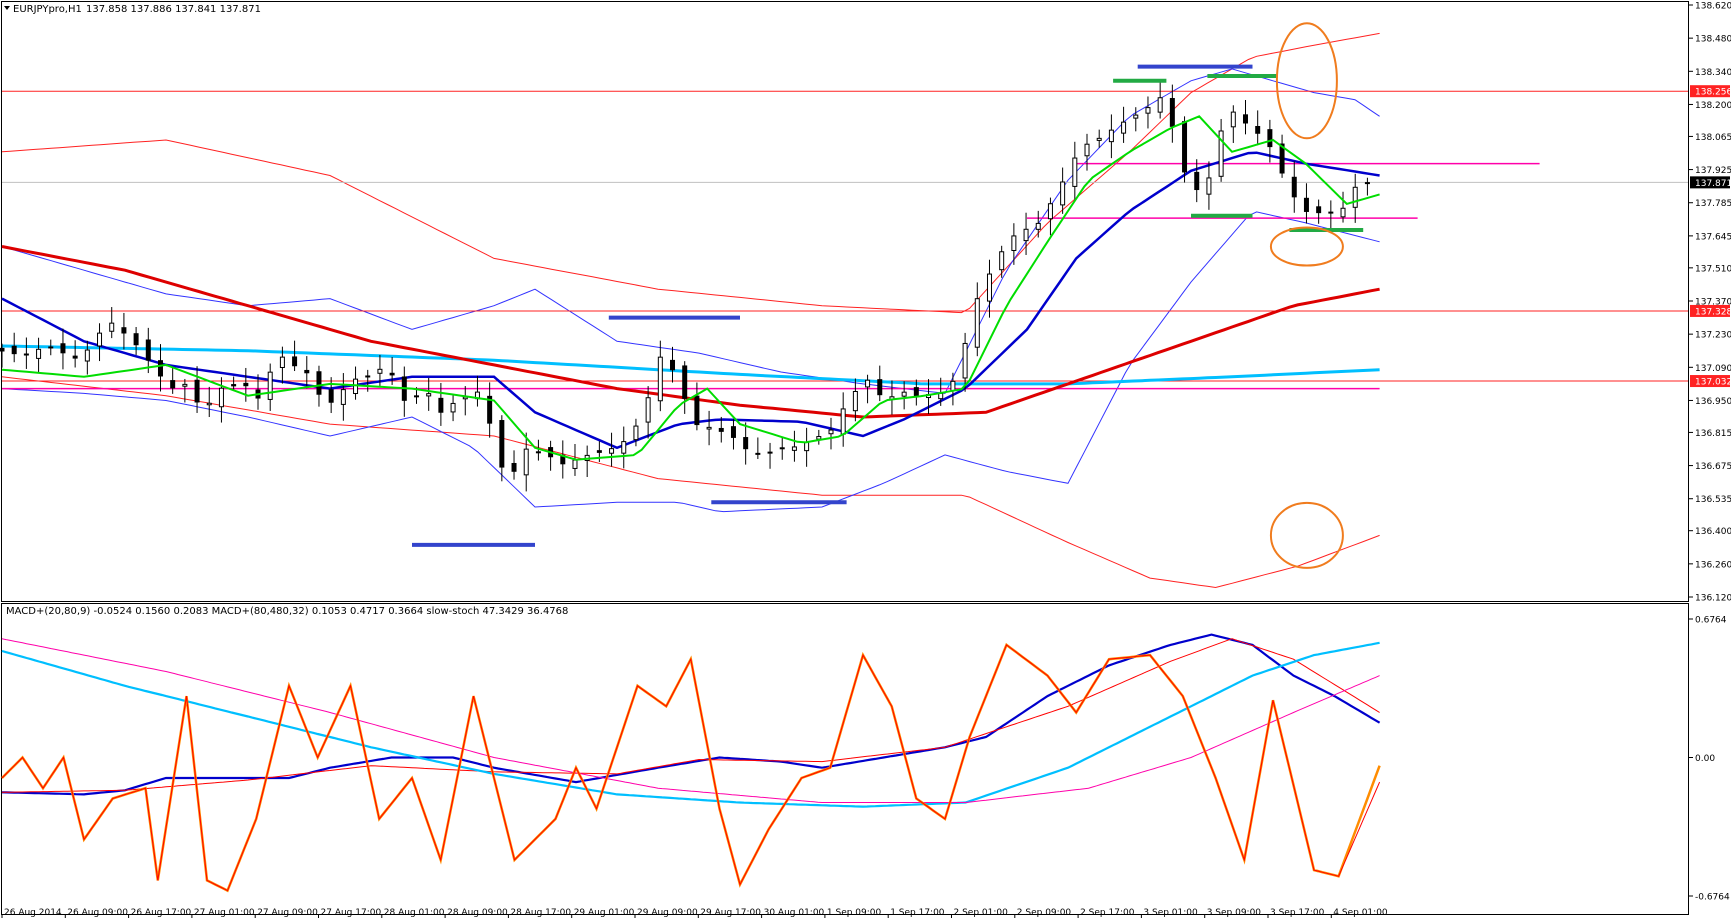  Describe the element at coordinates (1713, 565) in the screenshot. I see `price-tick-label: 136.260` at that location.